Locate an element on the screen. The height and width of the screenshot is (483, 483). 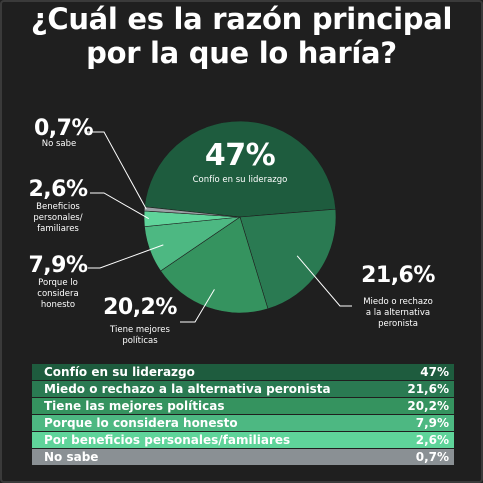
slice-value-honesto: 7,9% is located at coordinates (58, 265).